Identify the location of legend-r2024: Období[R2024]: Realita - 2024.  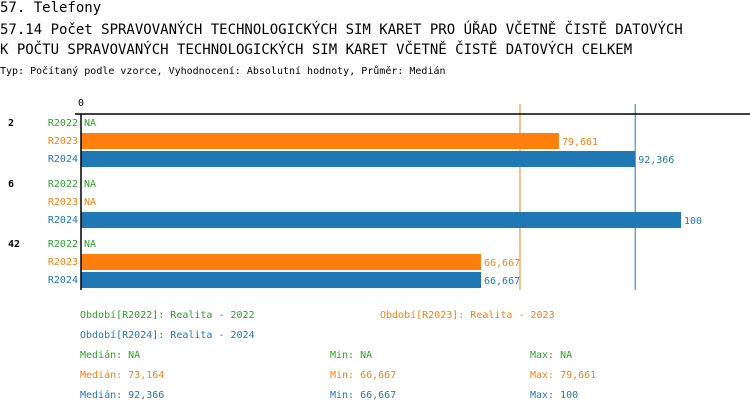
(167, 335).